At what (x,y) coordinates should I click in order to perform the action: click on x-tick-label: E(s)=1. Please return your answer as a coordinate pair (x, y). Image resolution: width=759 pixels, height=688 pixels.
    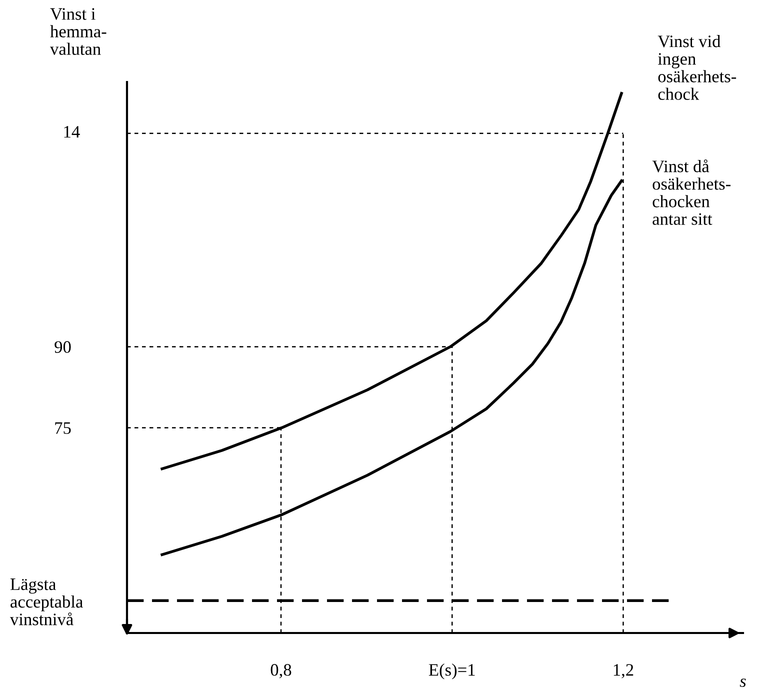
    Looking at the image, I should click on (451, 672).